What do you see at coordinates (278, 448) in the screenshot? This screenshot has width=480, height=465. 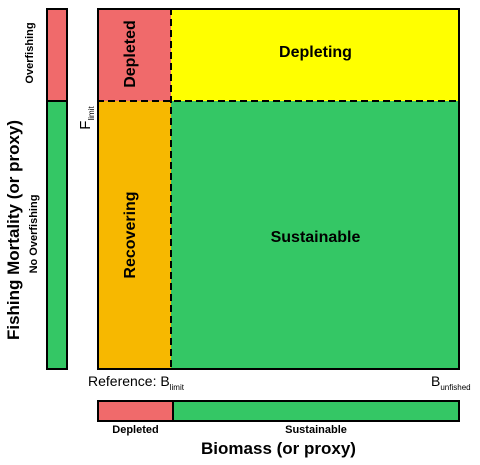 I see `x-axis-title: Biomass (or proxy)` at bounding box center [278, 448].